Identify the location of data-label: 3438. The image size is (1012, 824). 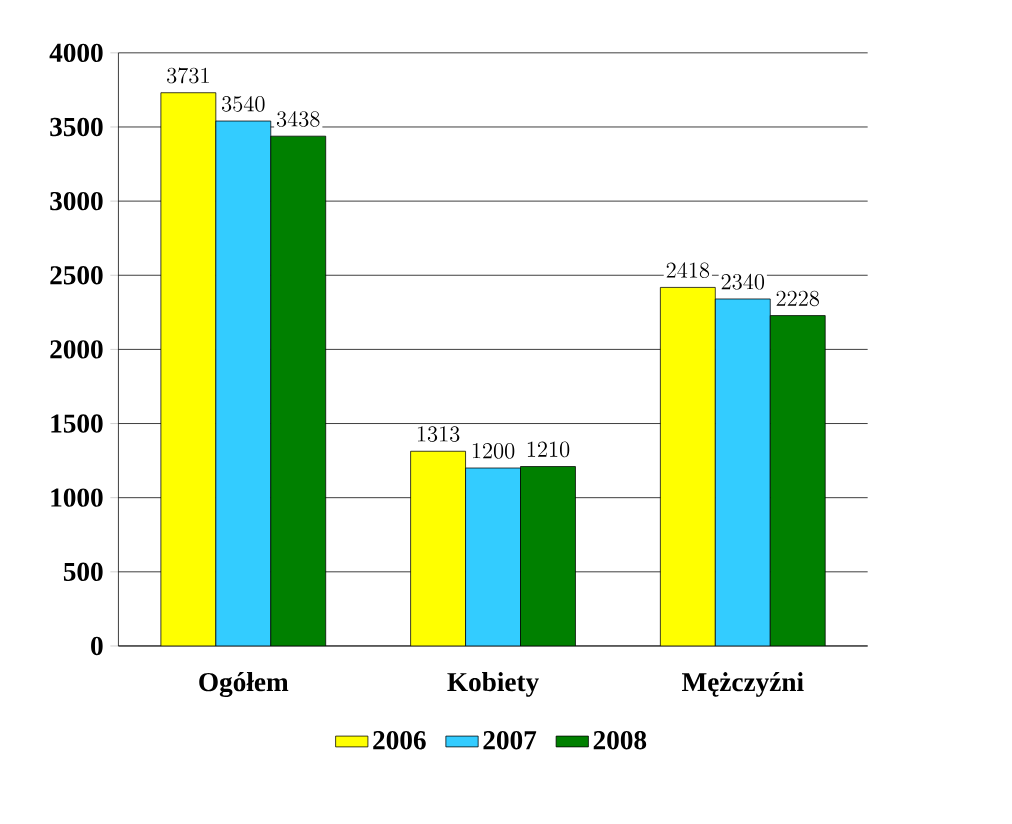
(298, 119).